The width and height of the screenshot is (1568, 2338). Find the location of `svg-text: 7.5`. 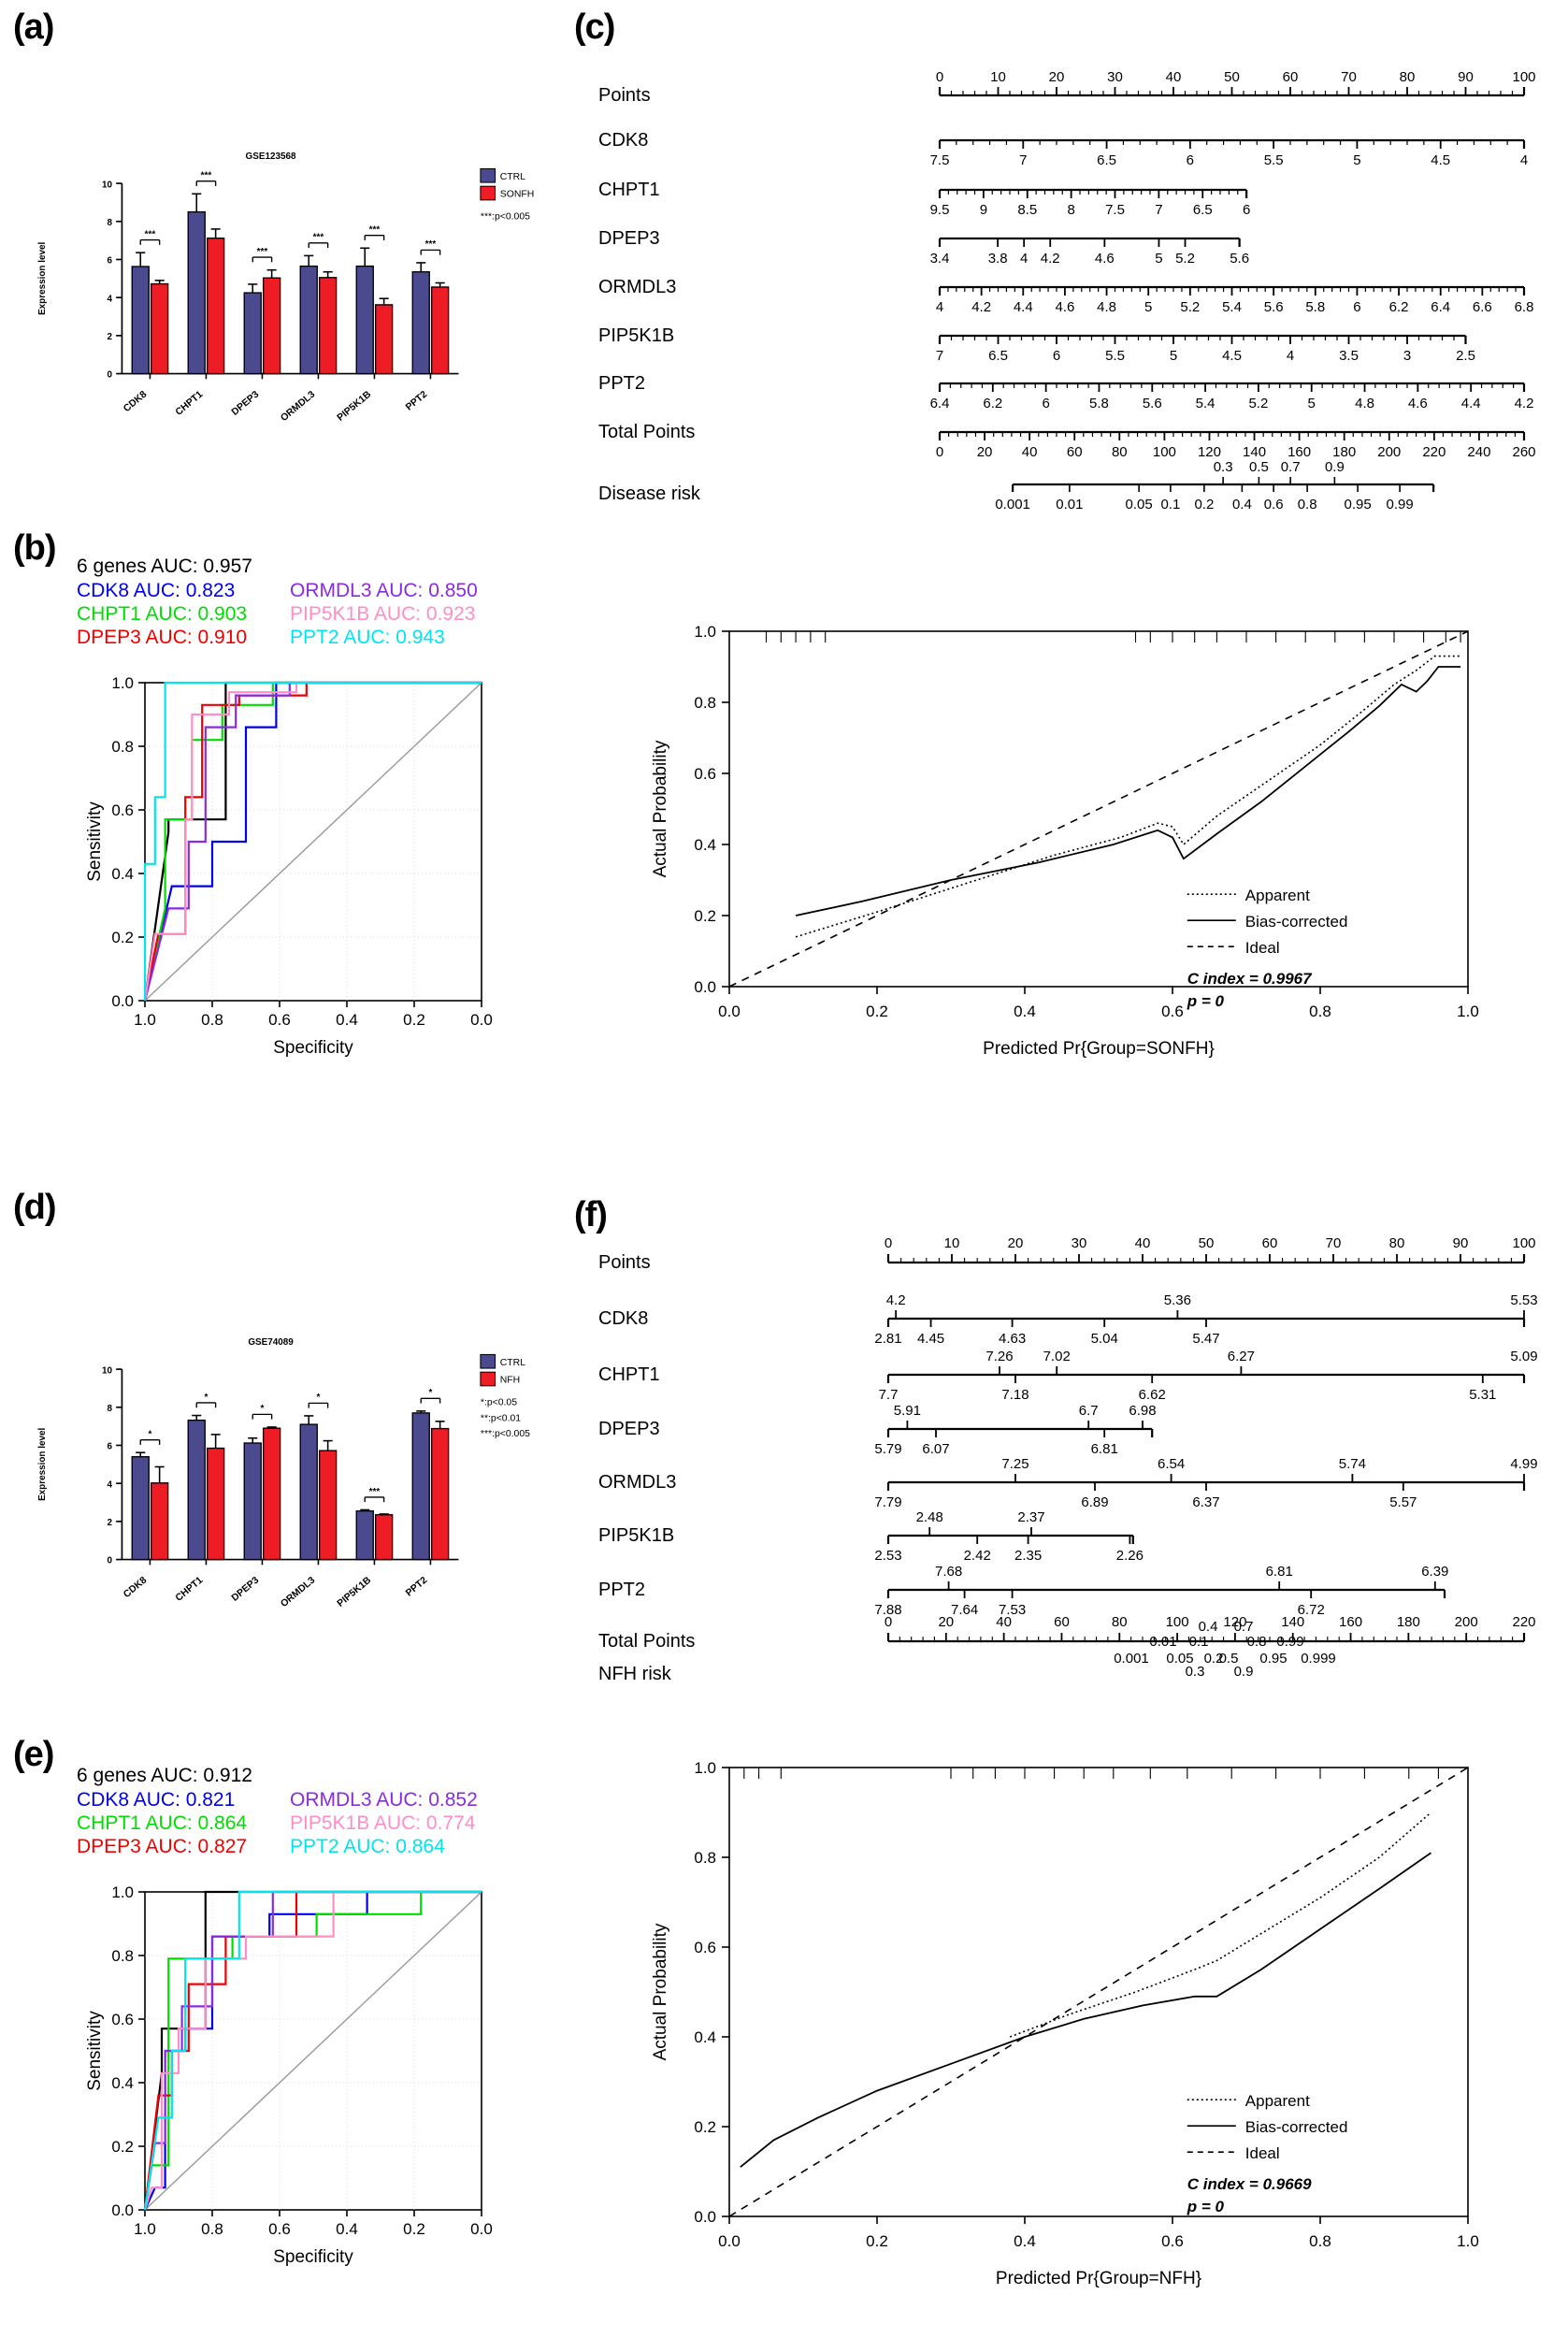

svg-text: 7.5 is located at coordinates (1115, 210).